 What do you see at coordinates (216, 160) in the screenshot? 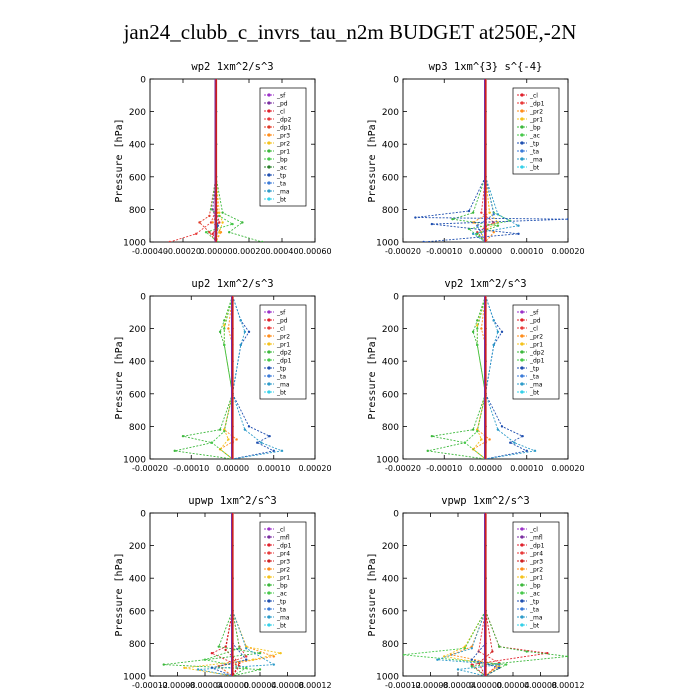
I see `series-line-cl` at bounding box center [216, 160].